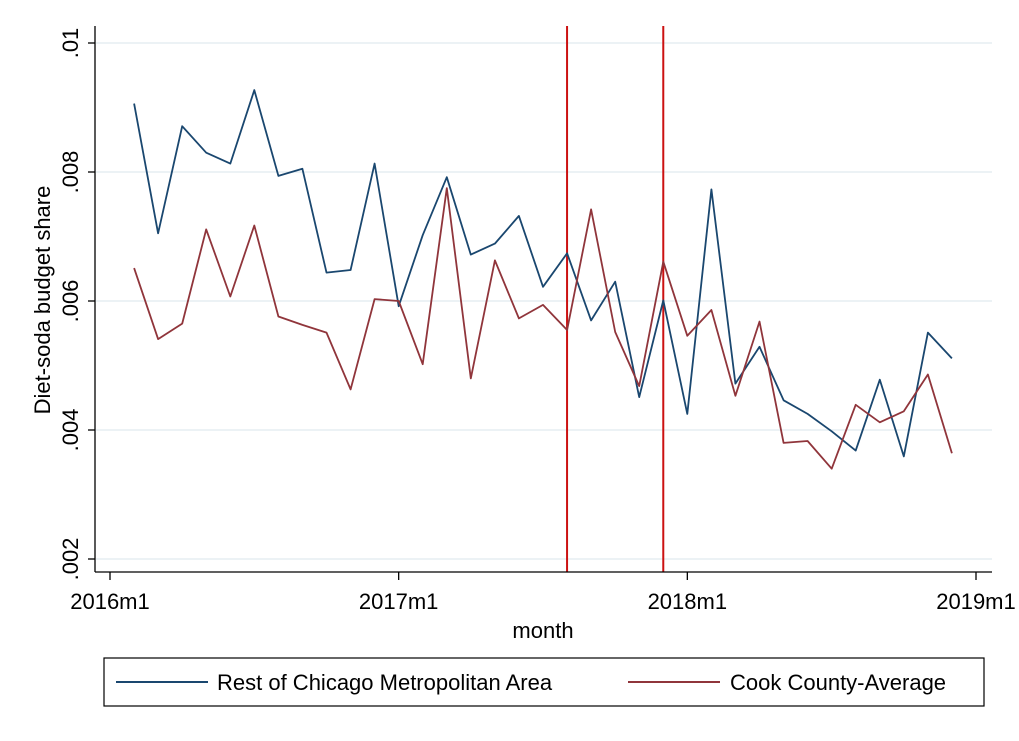 The image size is (1019, 741). I want to click on y-tick-label: .006, so click(70, 301).